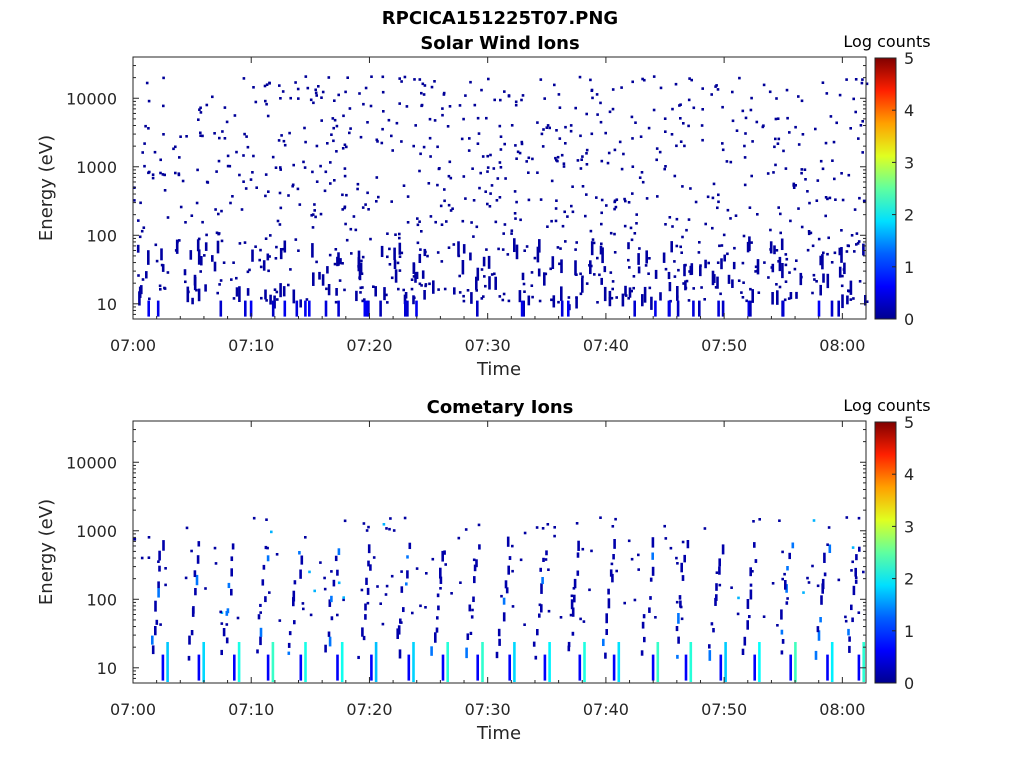  Describe the element at coordinates (91, 462) in the screenshot. I see `y-tick-label: 10000` at that location.